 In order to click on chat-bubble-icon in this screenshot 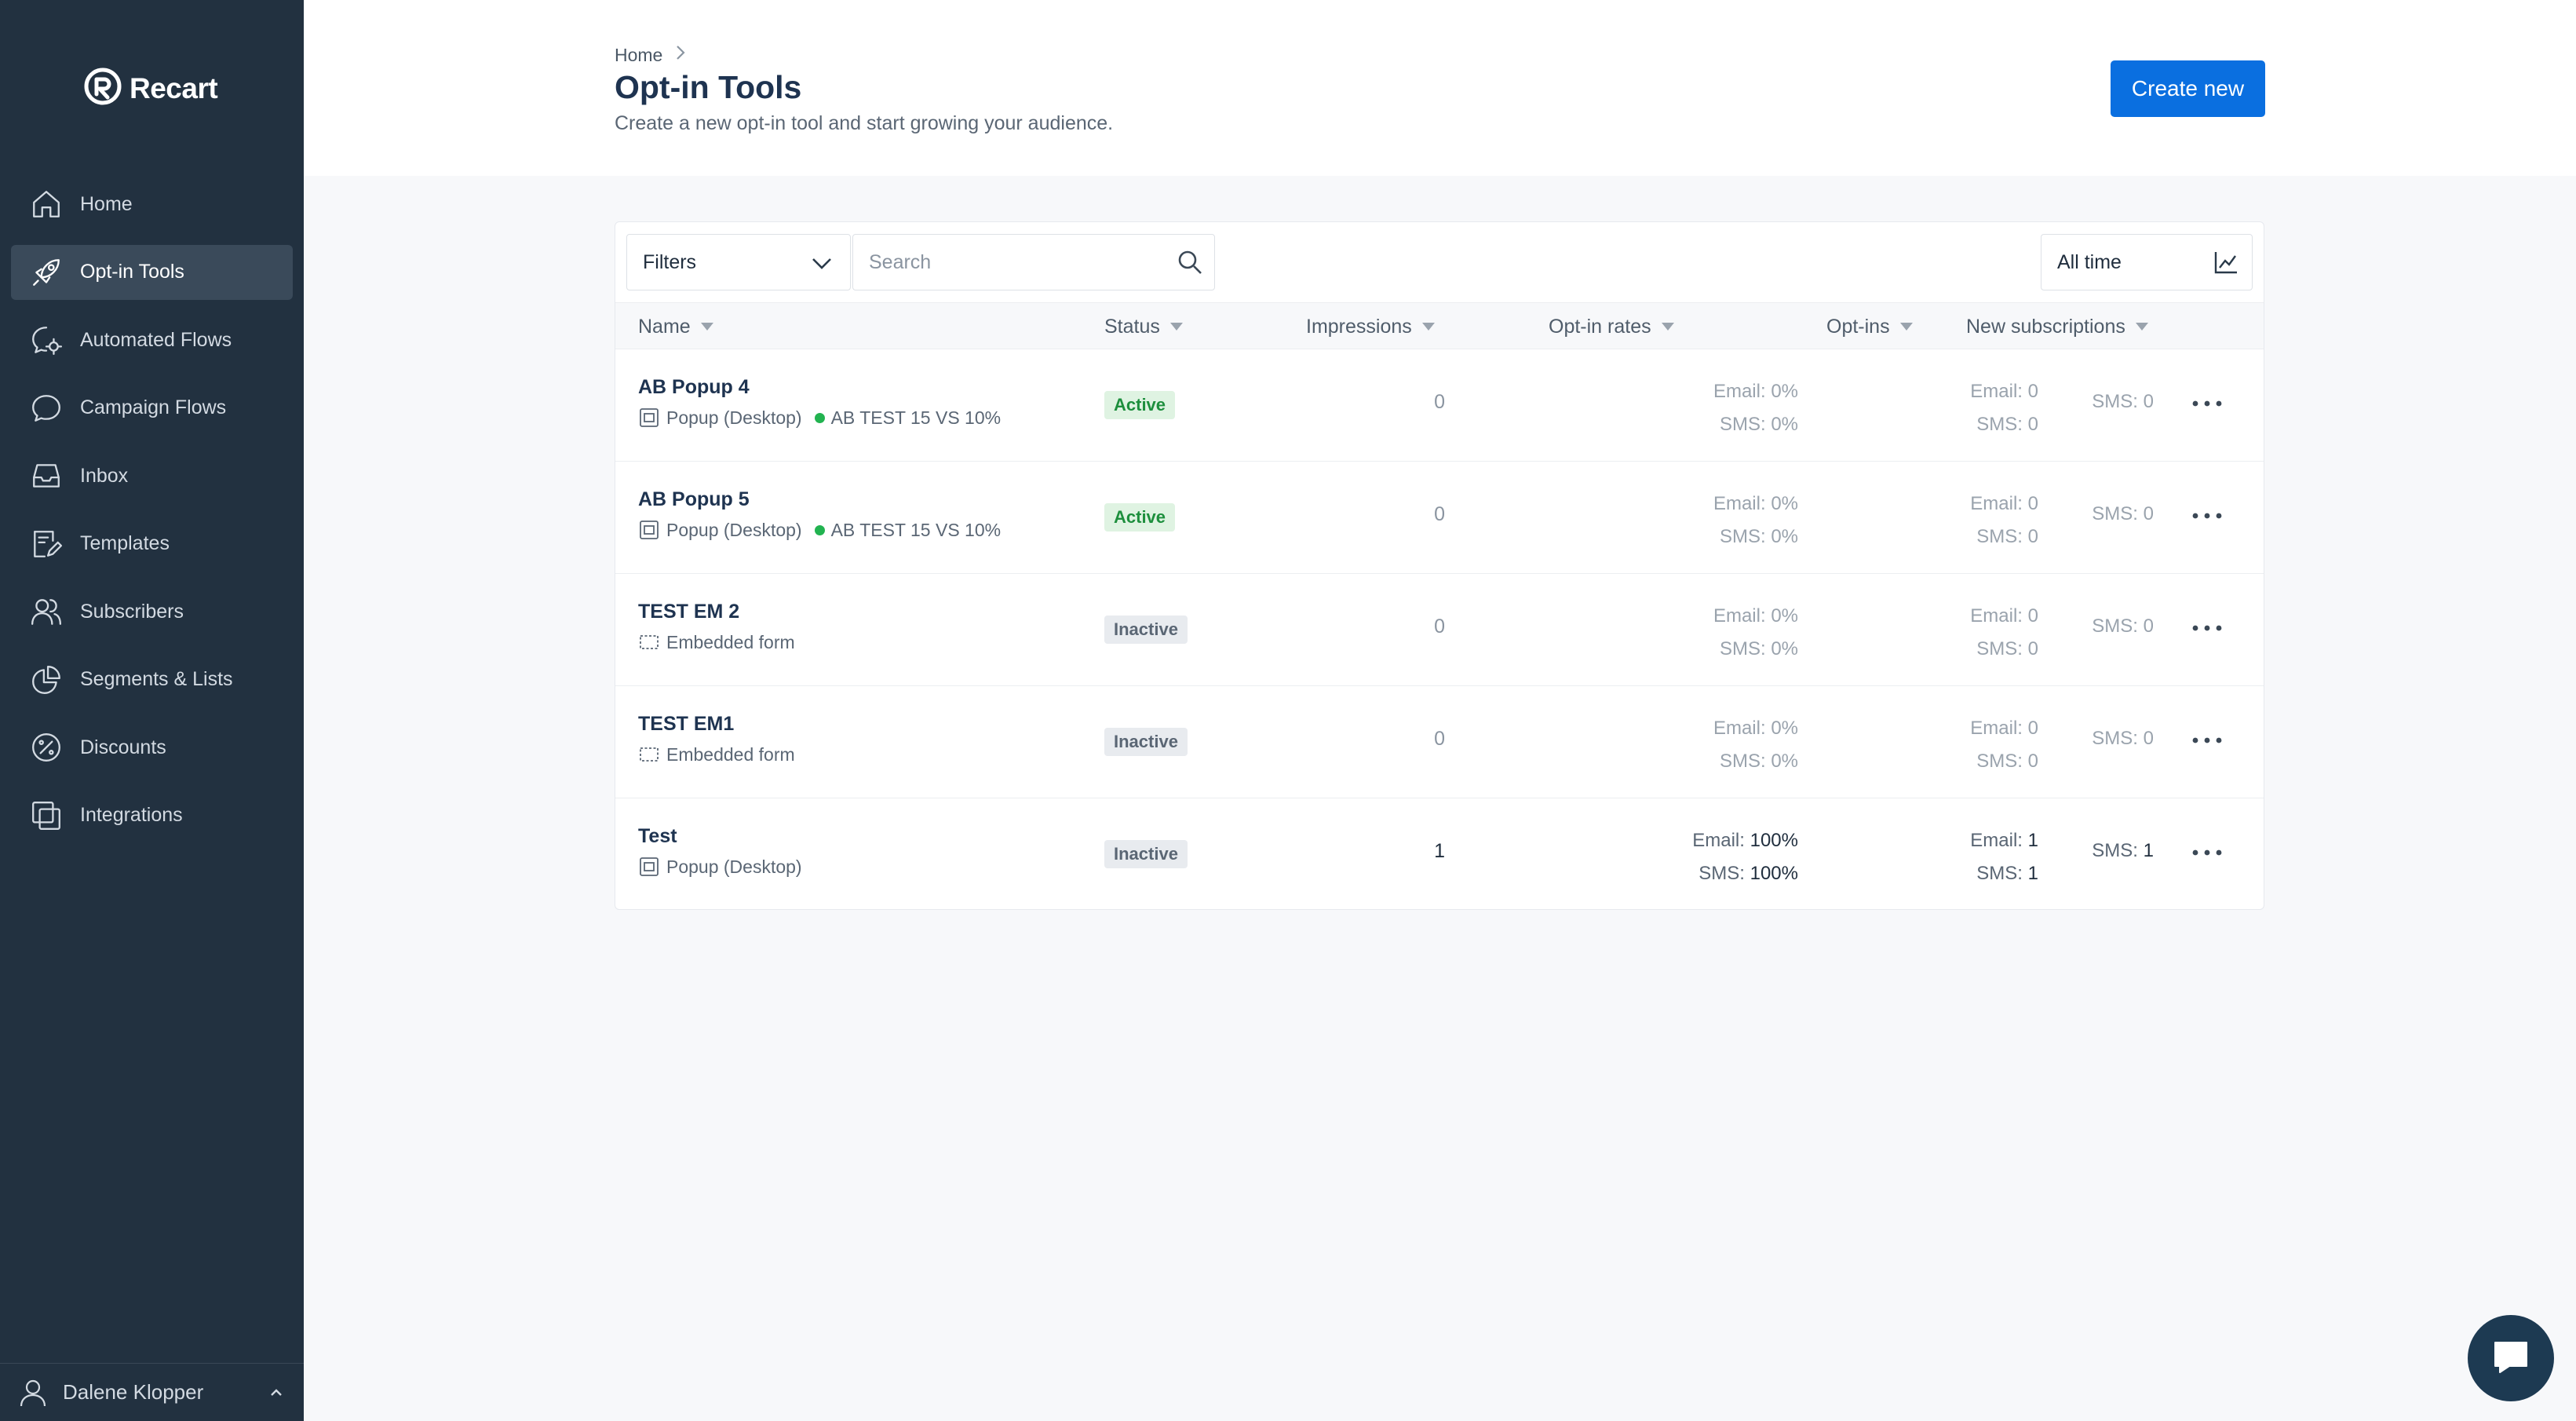, I will do `click(46, 408)`.